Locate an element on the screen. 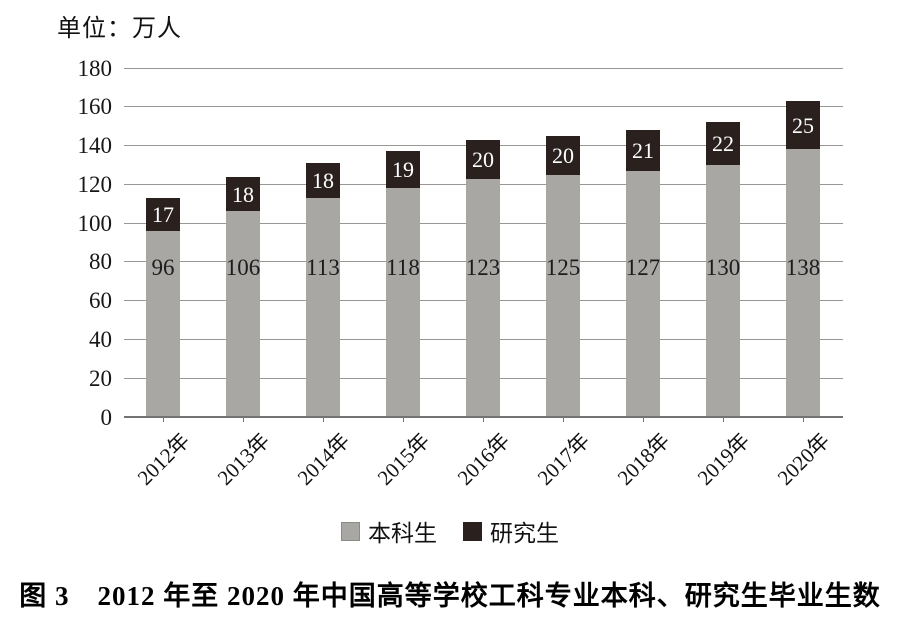  undergraduate-value-label: 96 is located at coordinates (163, 267).